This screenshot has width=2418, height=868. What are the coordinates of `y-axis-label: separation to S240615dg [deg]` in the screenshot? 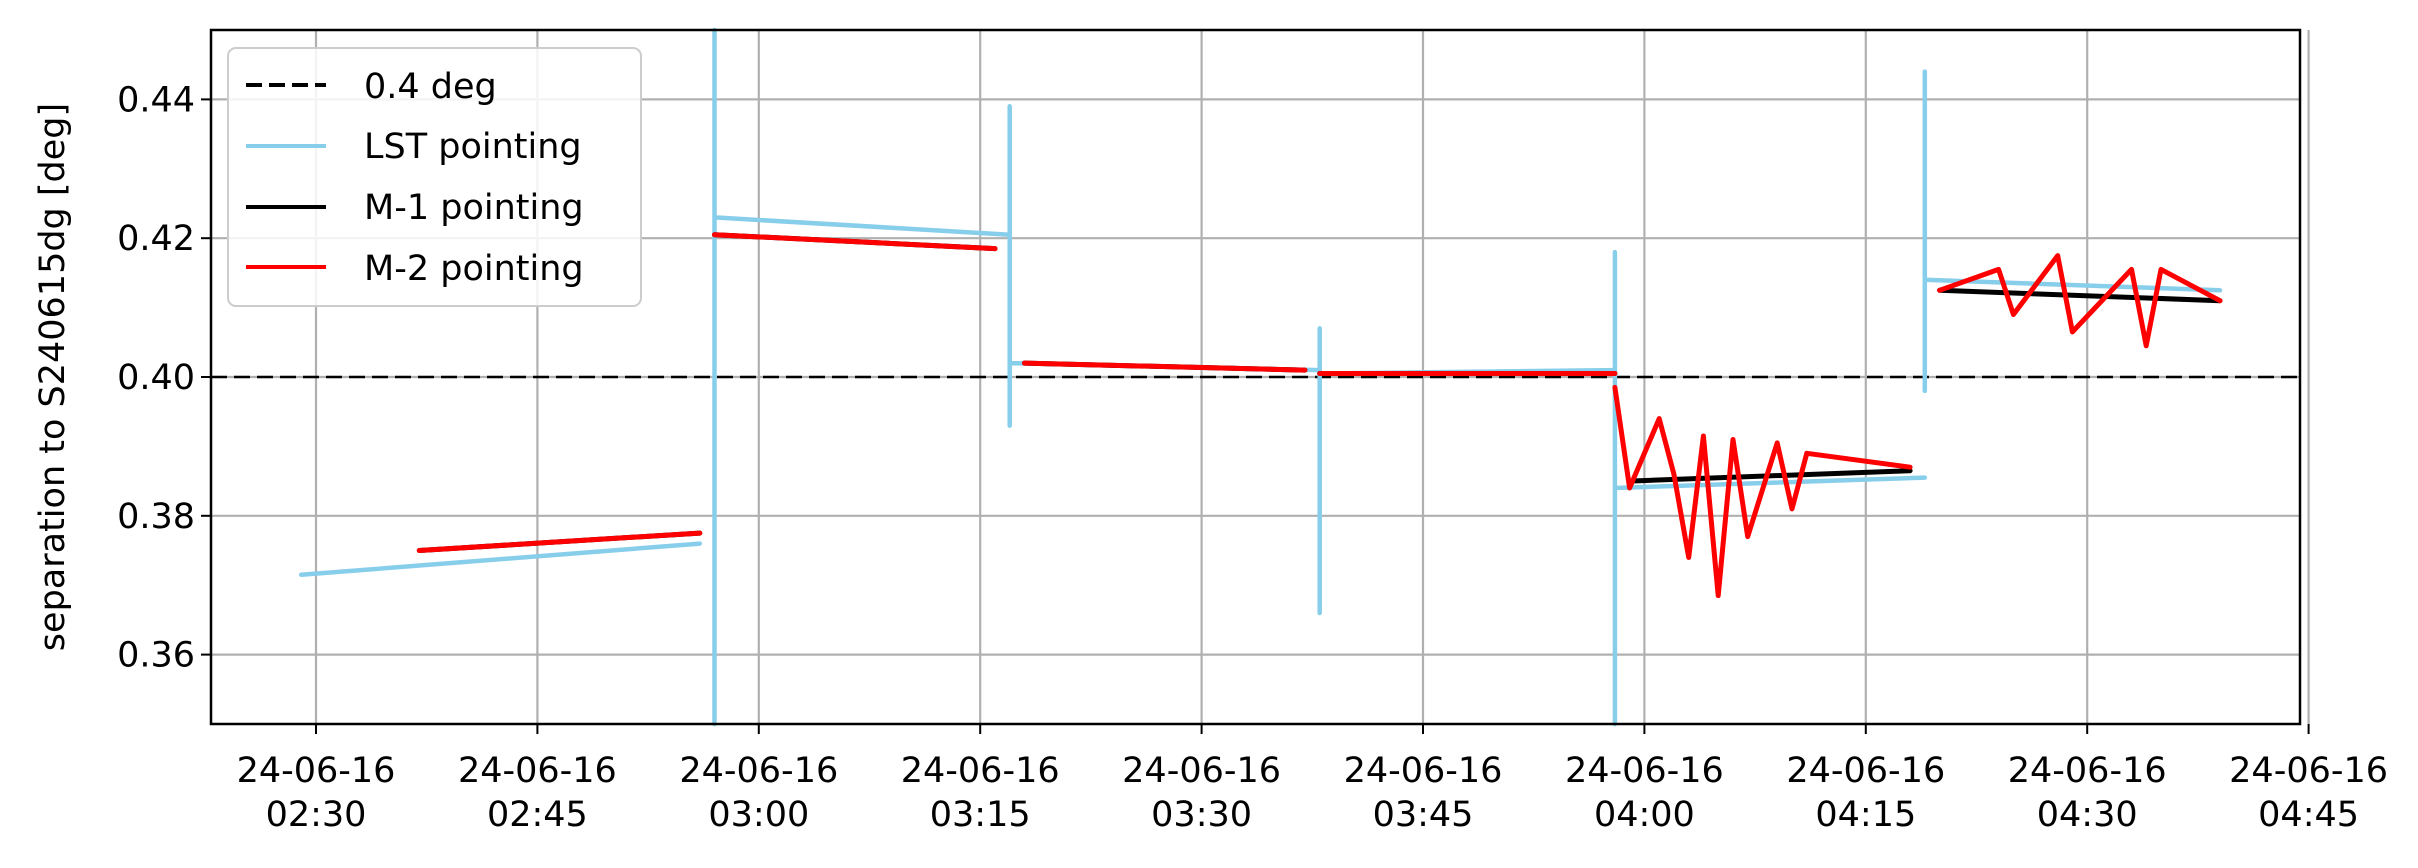 It's located at (53, 377).